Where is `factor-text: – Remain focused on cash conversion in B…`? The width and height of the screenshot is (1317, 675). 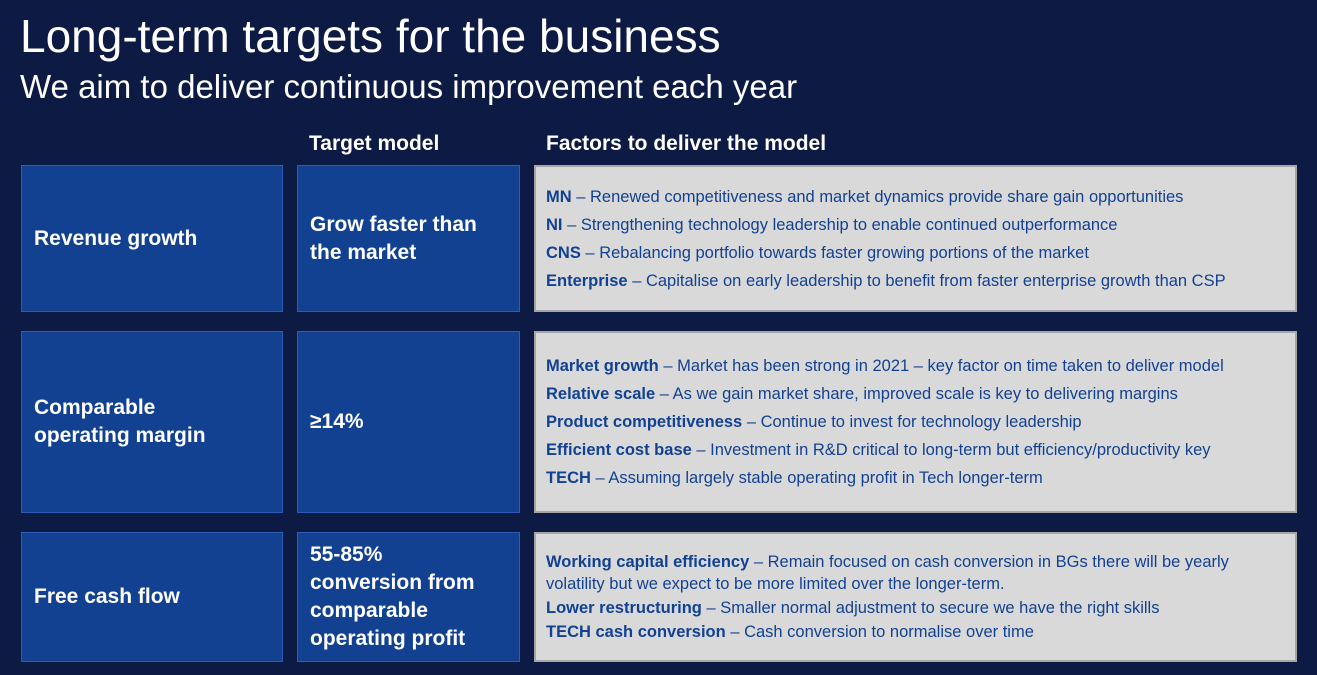 factor-text: – Remain focused on cash conversion in B… is located at coordinates (887, 573).